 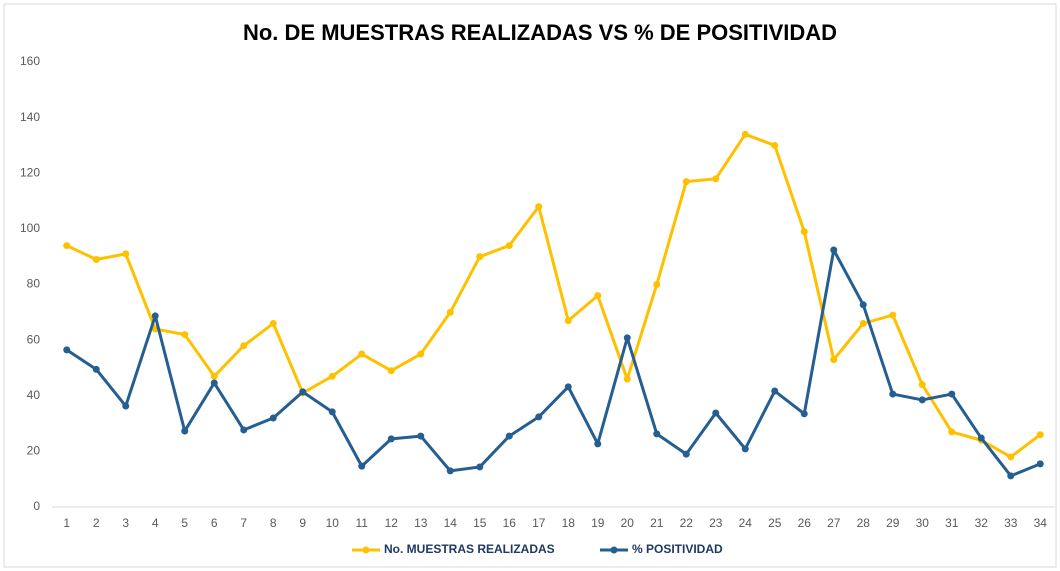 What do you see at coordinates (677, 549) in the screenshot?
I see `legend-label: % POSITIVIDAD` at bounding box center [677, 549].